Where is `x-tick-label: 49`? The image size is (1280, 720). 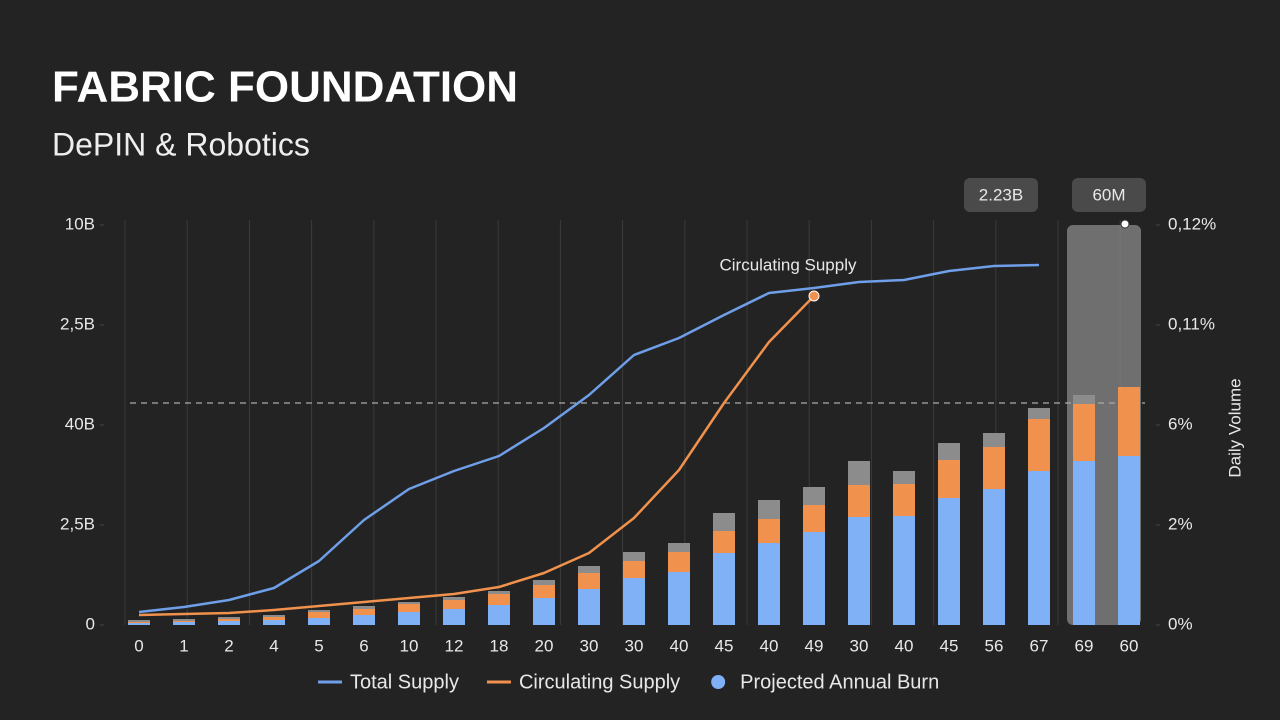
x-tick-label: 49 is located at coordinates (814, 645).